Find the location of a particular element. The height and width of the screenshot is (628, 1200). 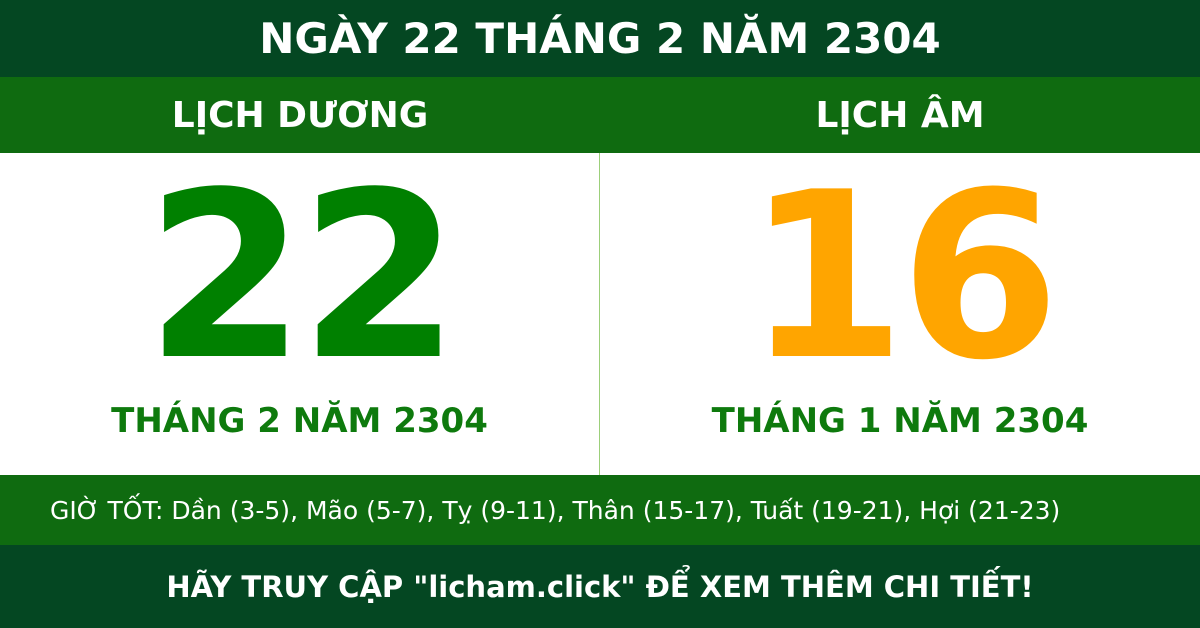

lunar-day: 16 is located at coordinates (902, 277).